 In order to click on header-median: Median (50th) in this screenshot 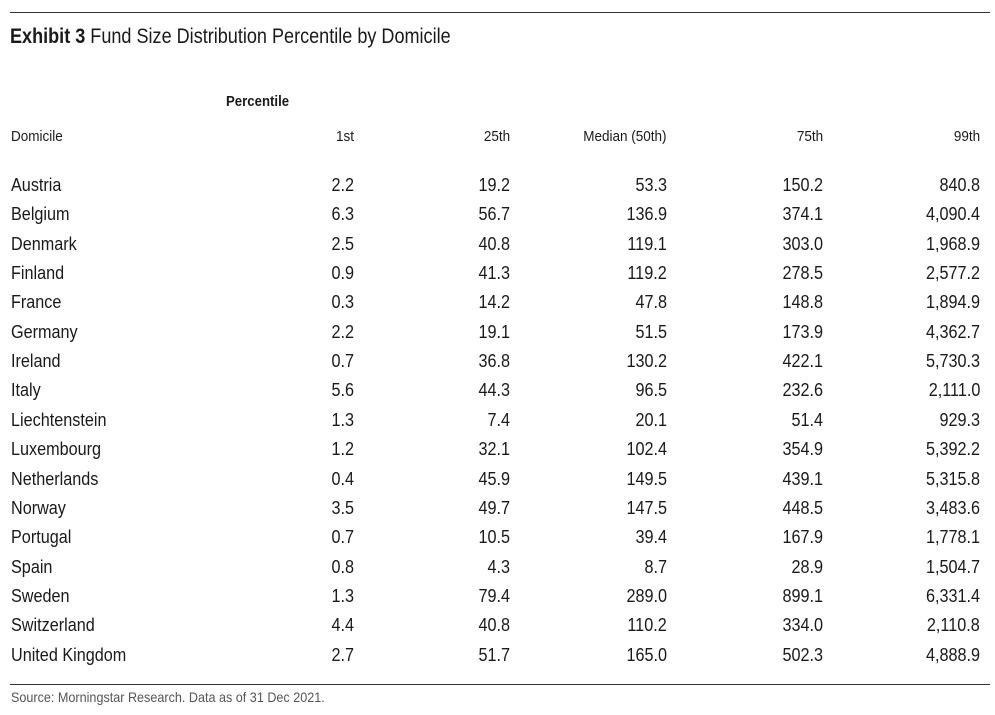, I will do `click(625, 136)`.